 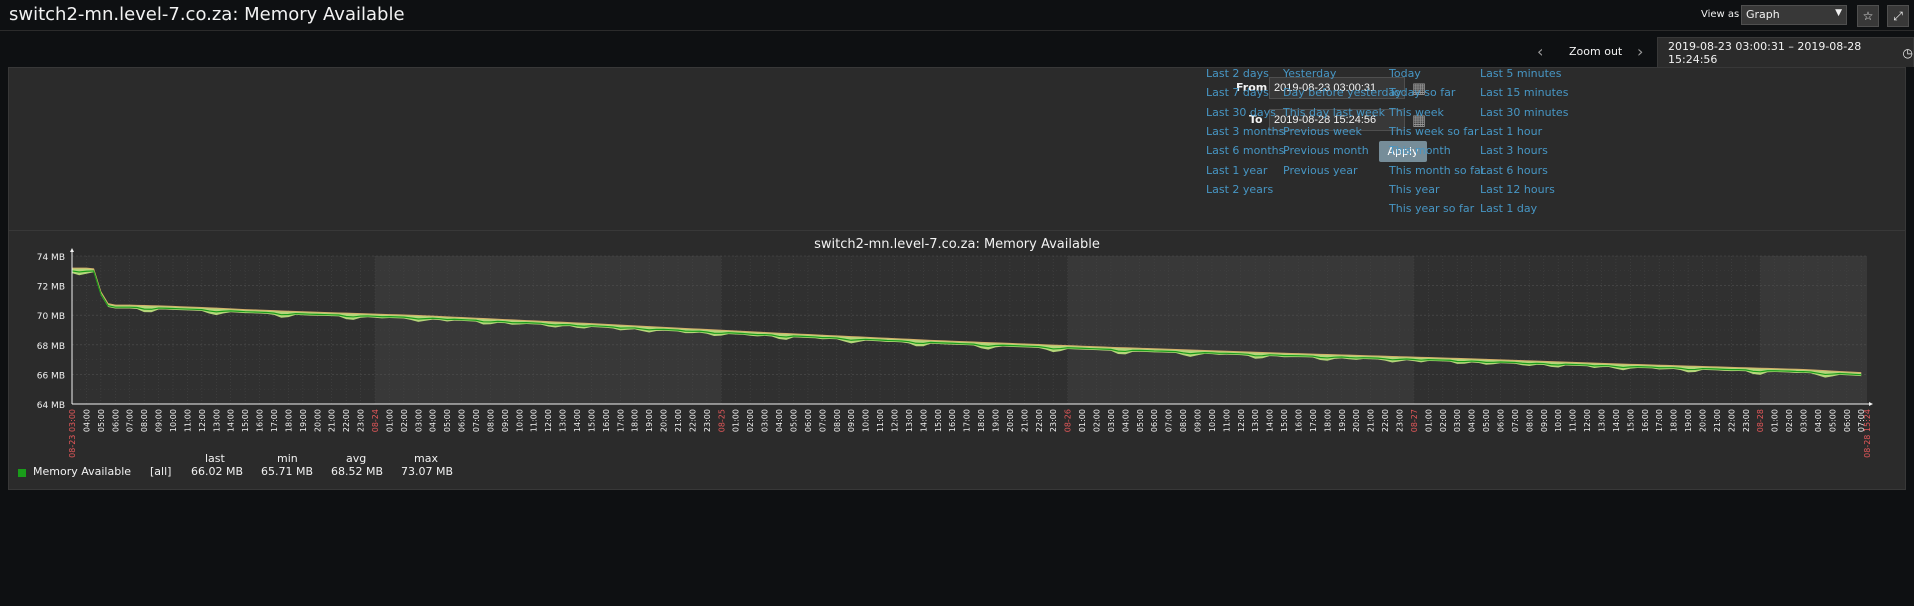 I want to click on x-day-label: 08-28 15:24, so click(x=1867, y=433).